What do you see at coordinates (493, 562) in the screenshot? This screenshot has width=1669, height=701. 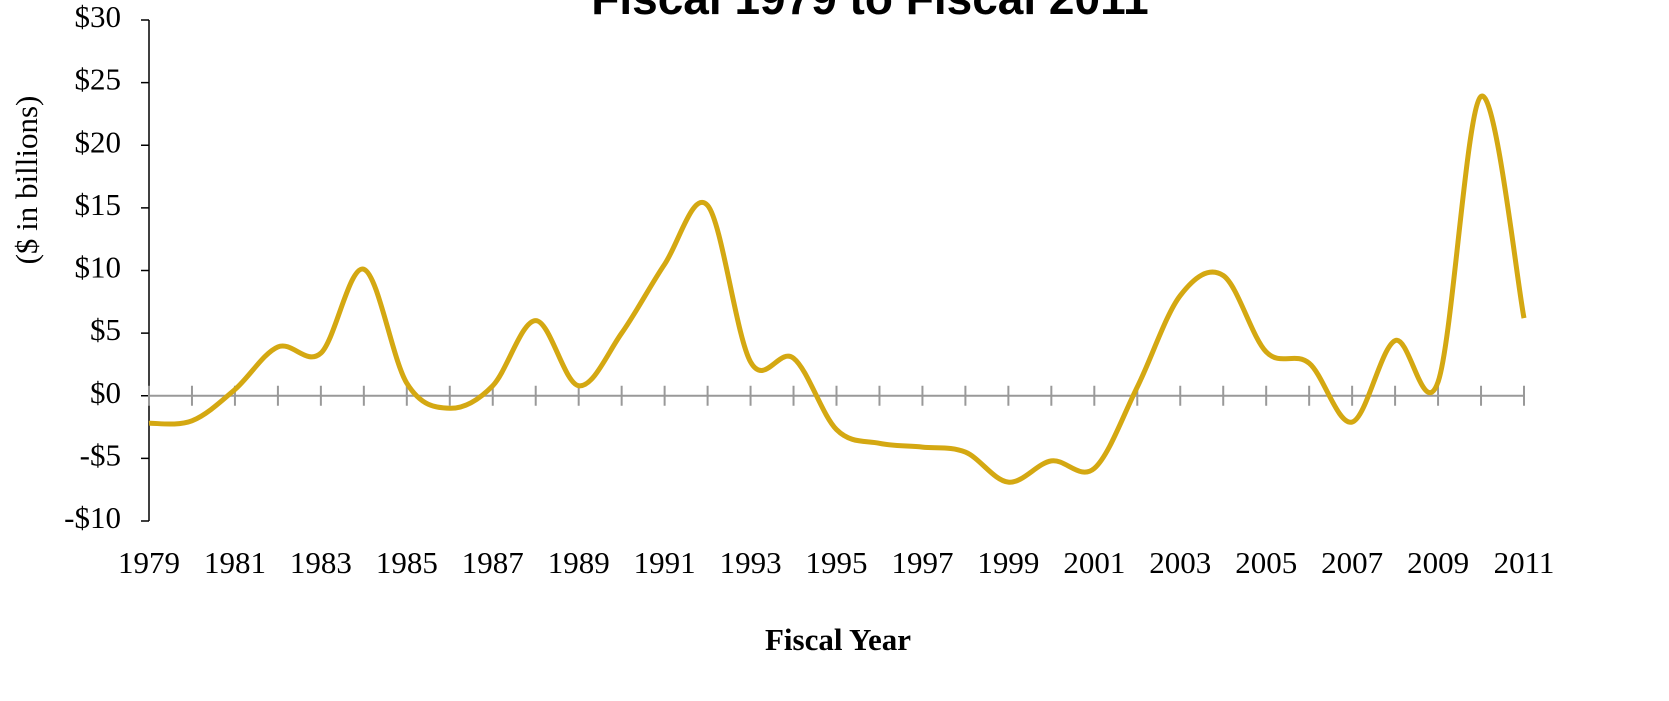 I see `x-tick-label: 1987` at bounding box center [493, 562].